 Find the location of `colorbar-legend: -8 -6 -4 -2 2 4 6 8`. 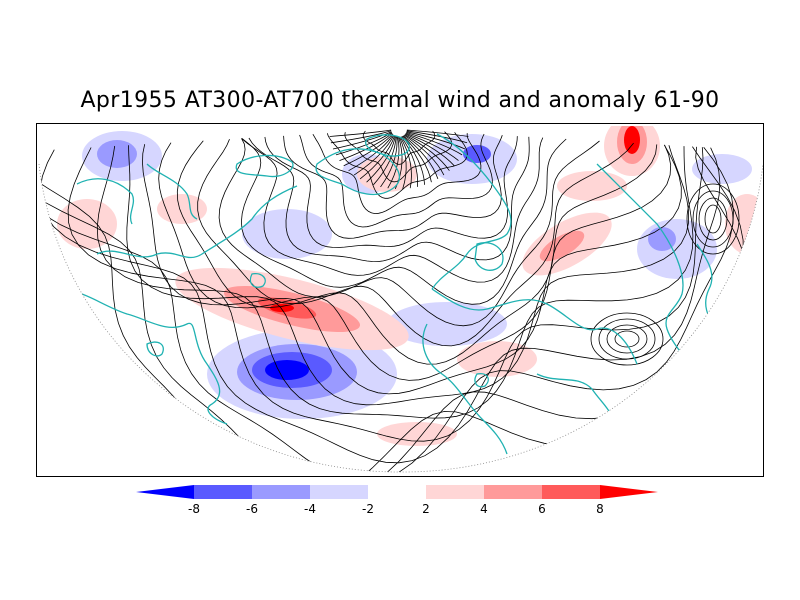

colorbar-legend: -8 -6 -4 -2 2 4 6 8 is located at coordinates (397, 500).